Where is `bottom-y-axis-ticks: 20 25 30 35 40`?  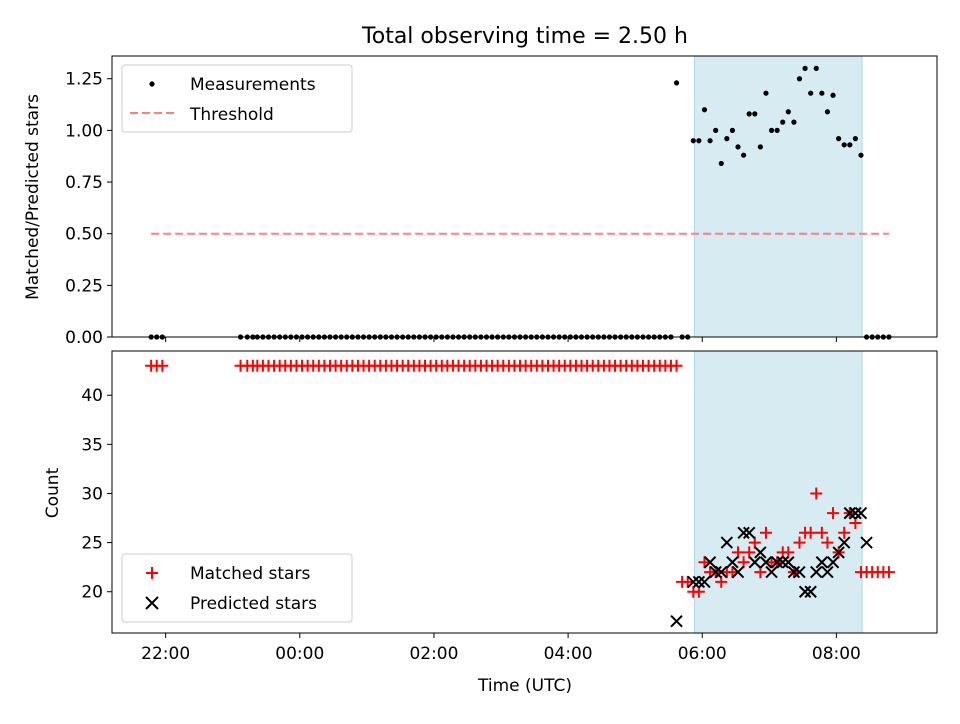
bottom-y-axis-ticks: 20 25 30 35 40 is located at coordinates (96, 494).